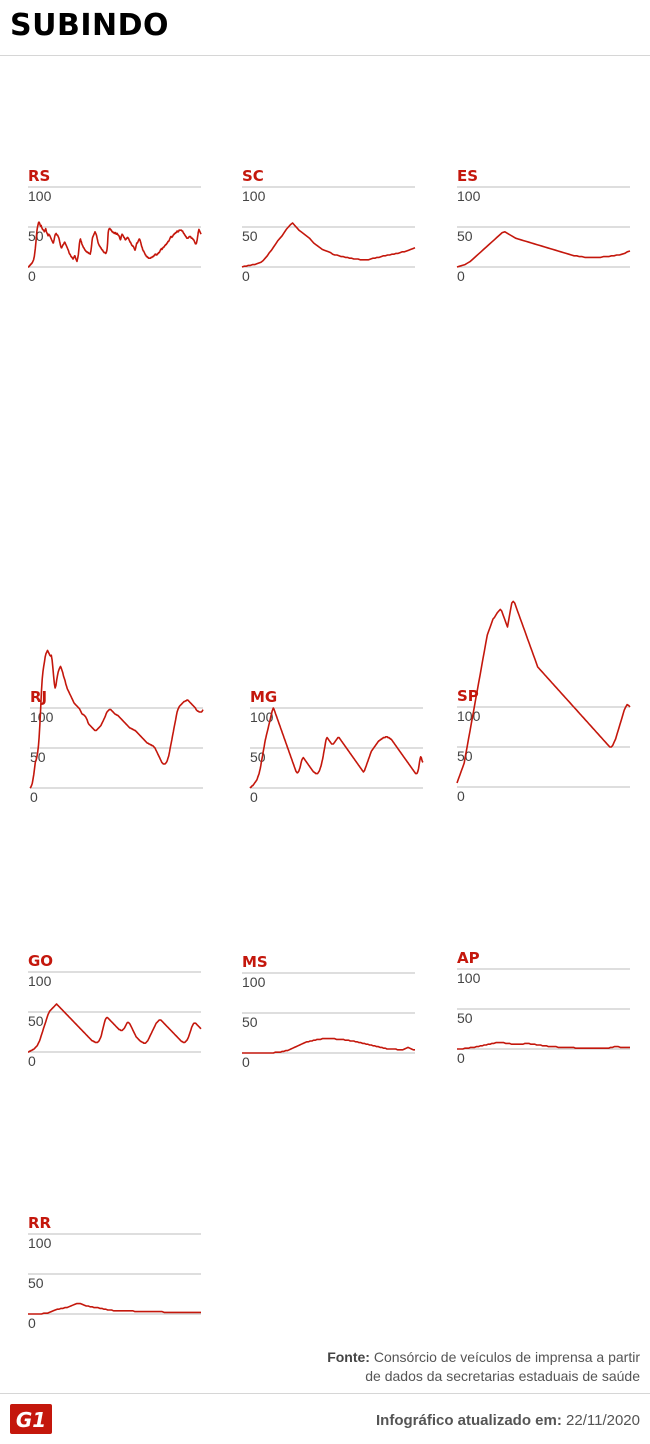 This screenshot has width=650, height=1444. I want to click on series-line-rs, so click(114, 244).